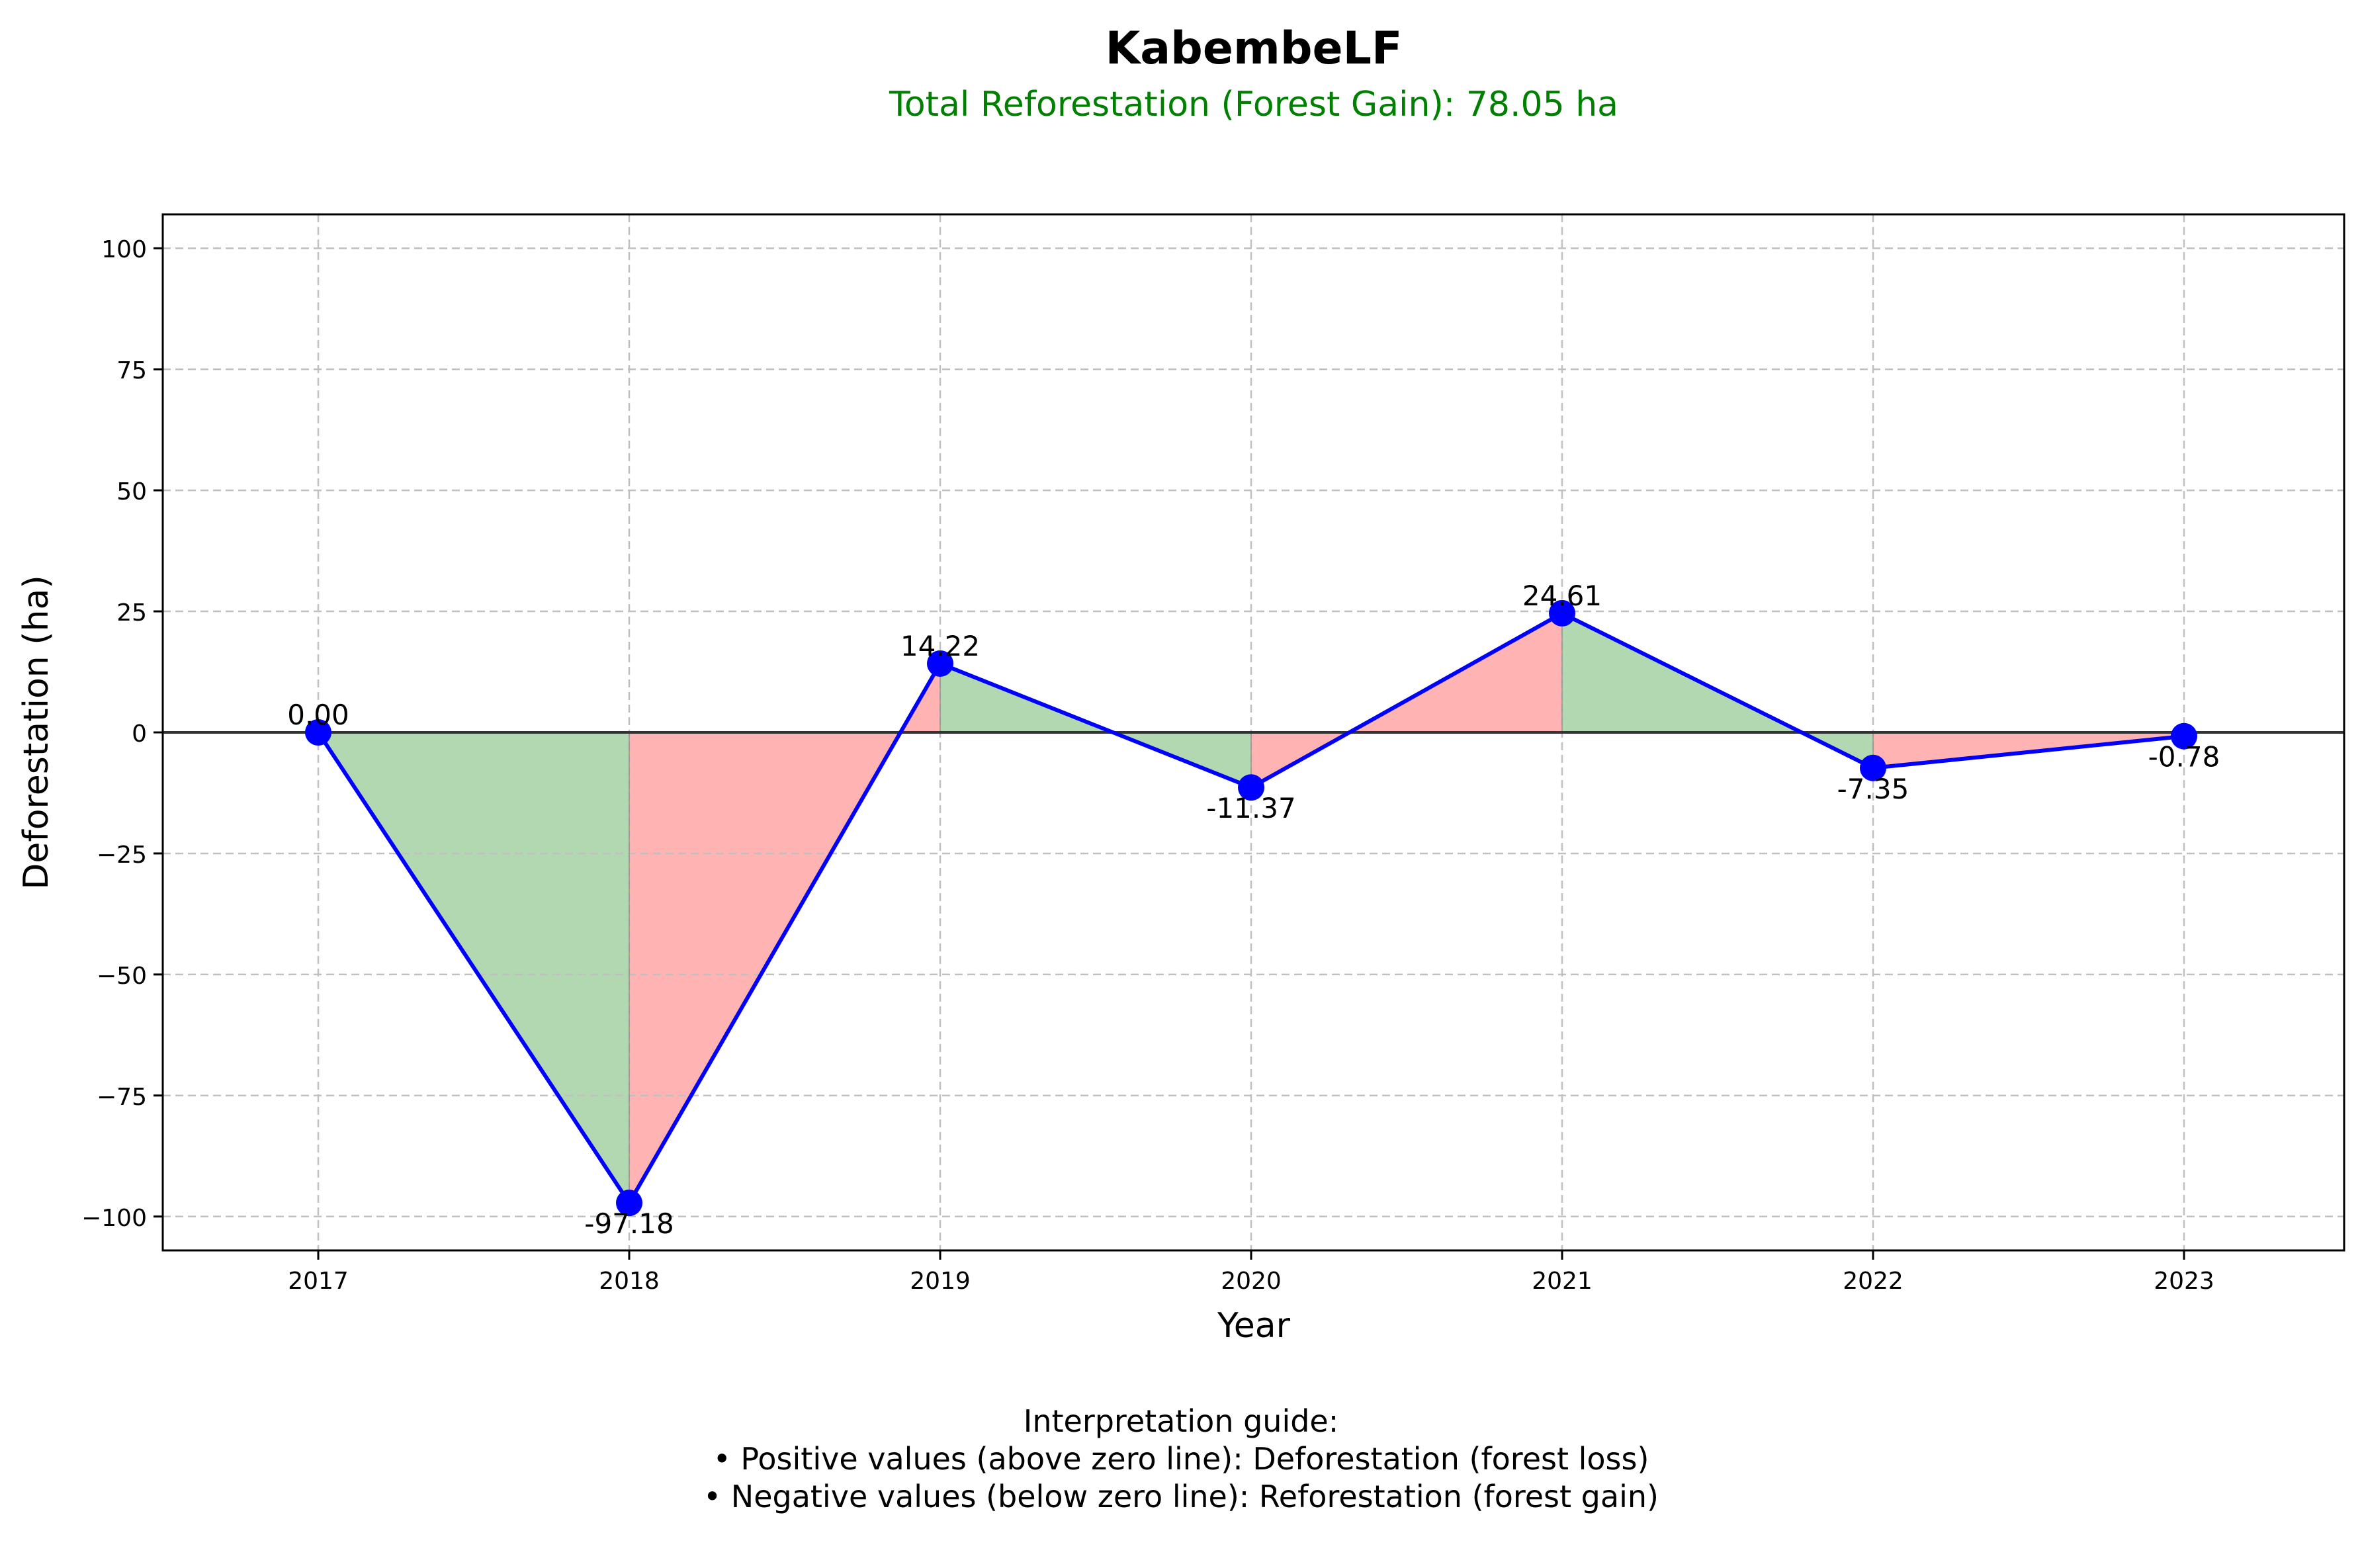  Describe the element at coordinates (1254, 49) in the screenshot. I see `chart-title: KabembeLF` at that location.